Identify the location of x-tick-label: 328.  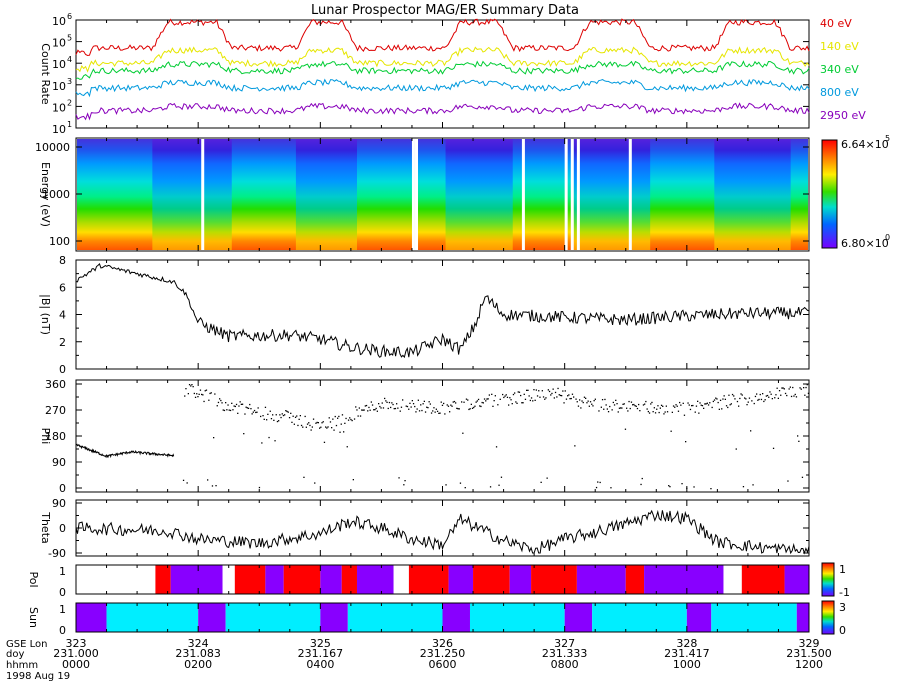
(686, 643).